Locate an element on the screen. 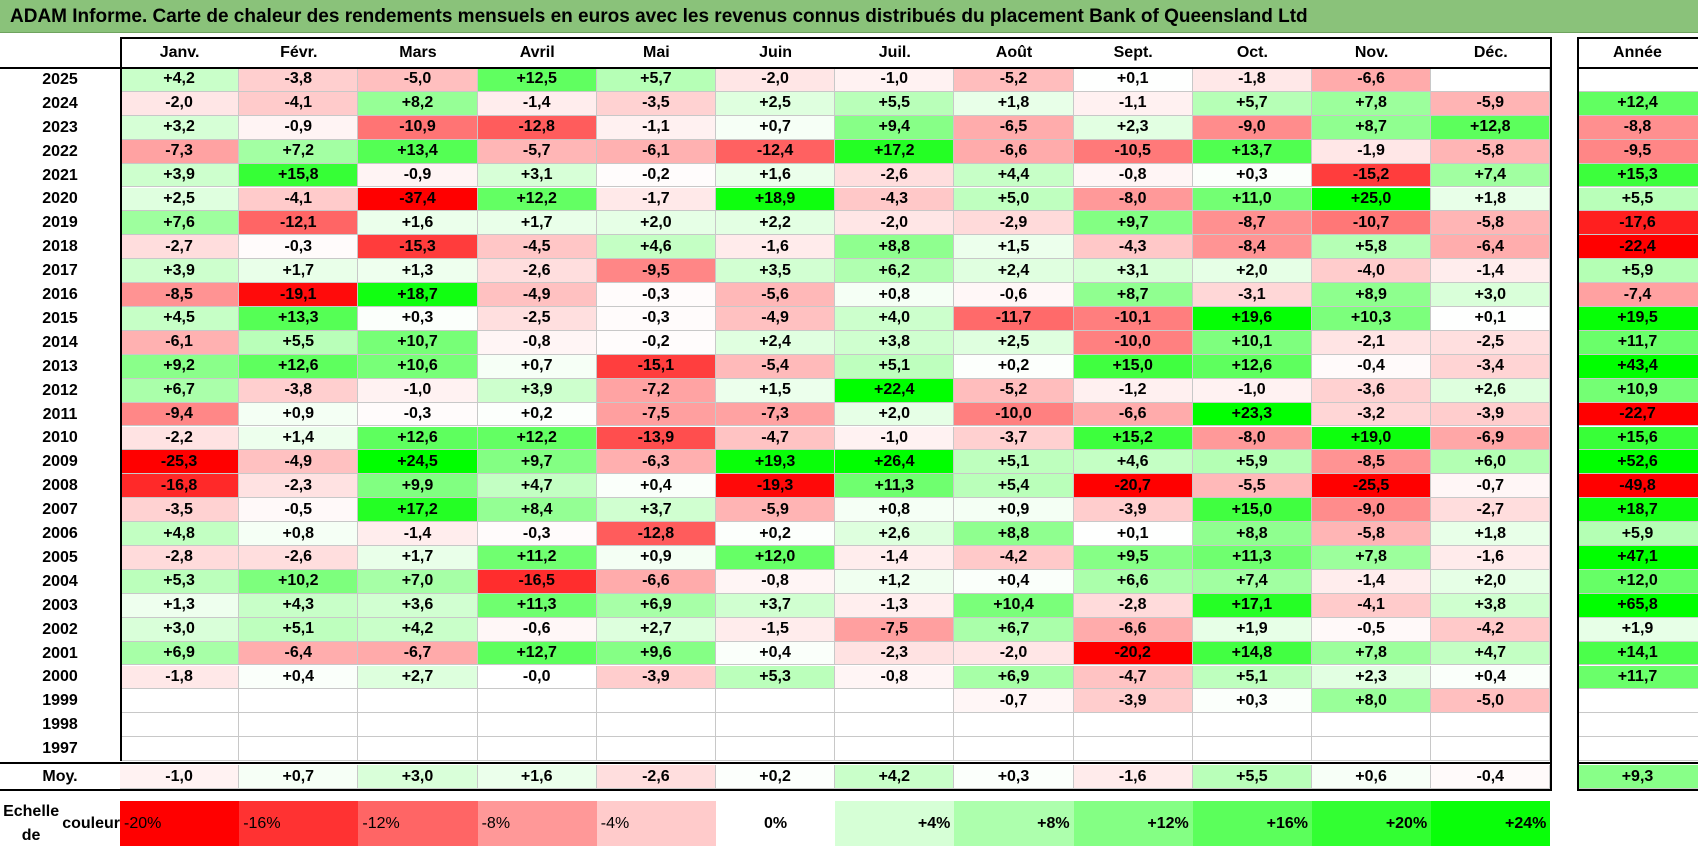 The height and width of the screenshot is (848, 1698). month-header: Mars is located at coordinates (418, 52).